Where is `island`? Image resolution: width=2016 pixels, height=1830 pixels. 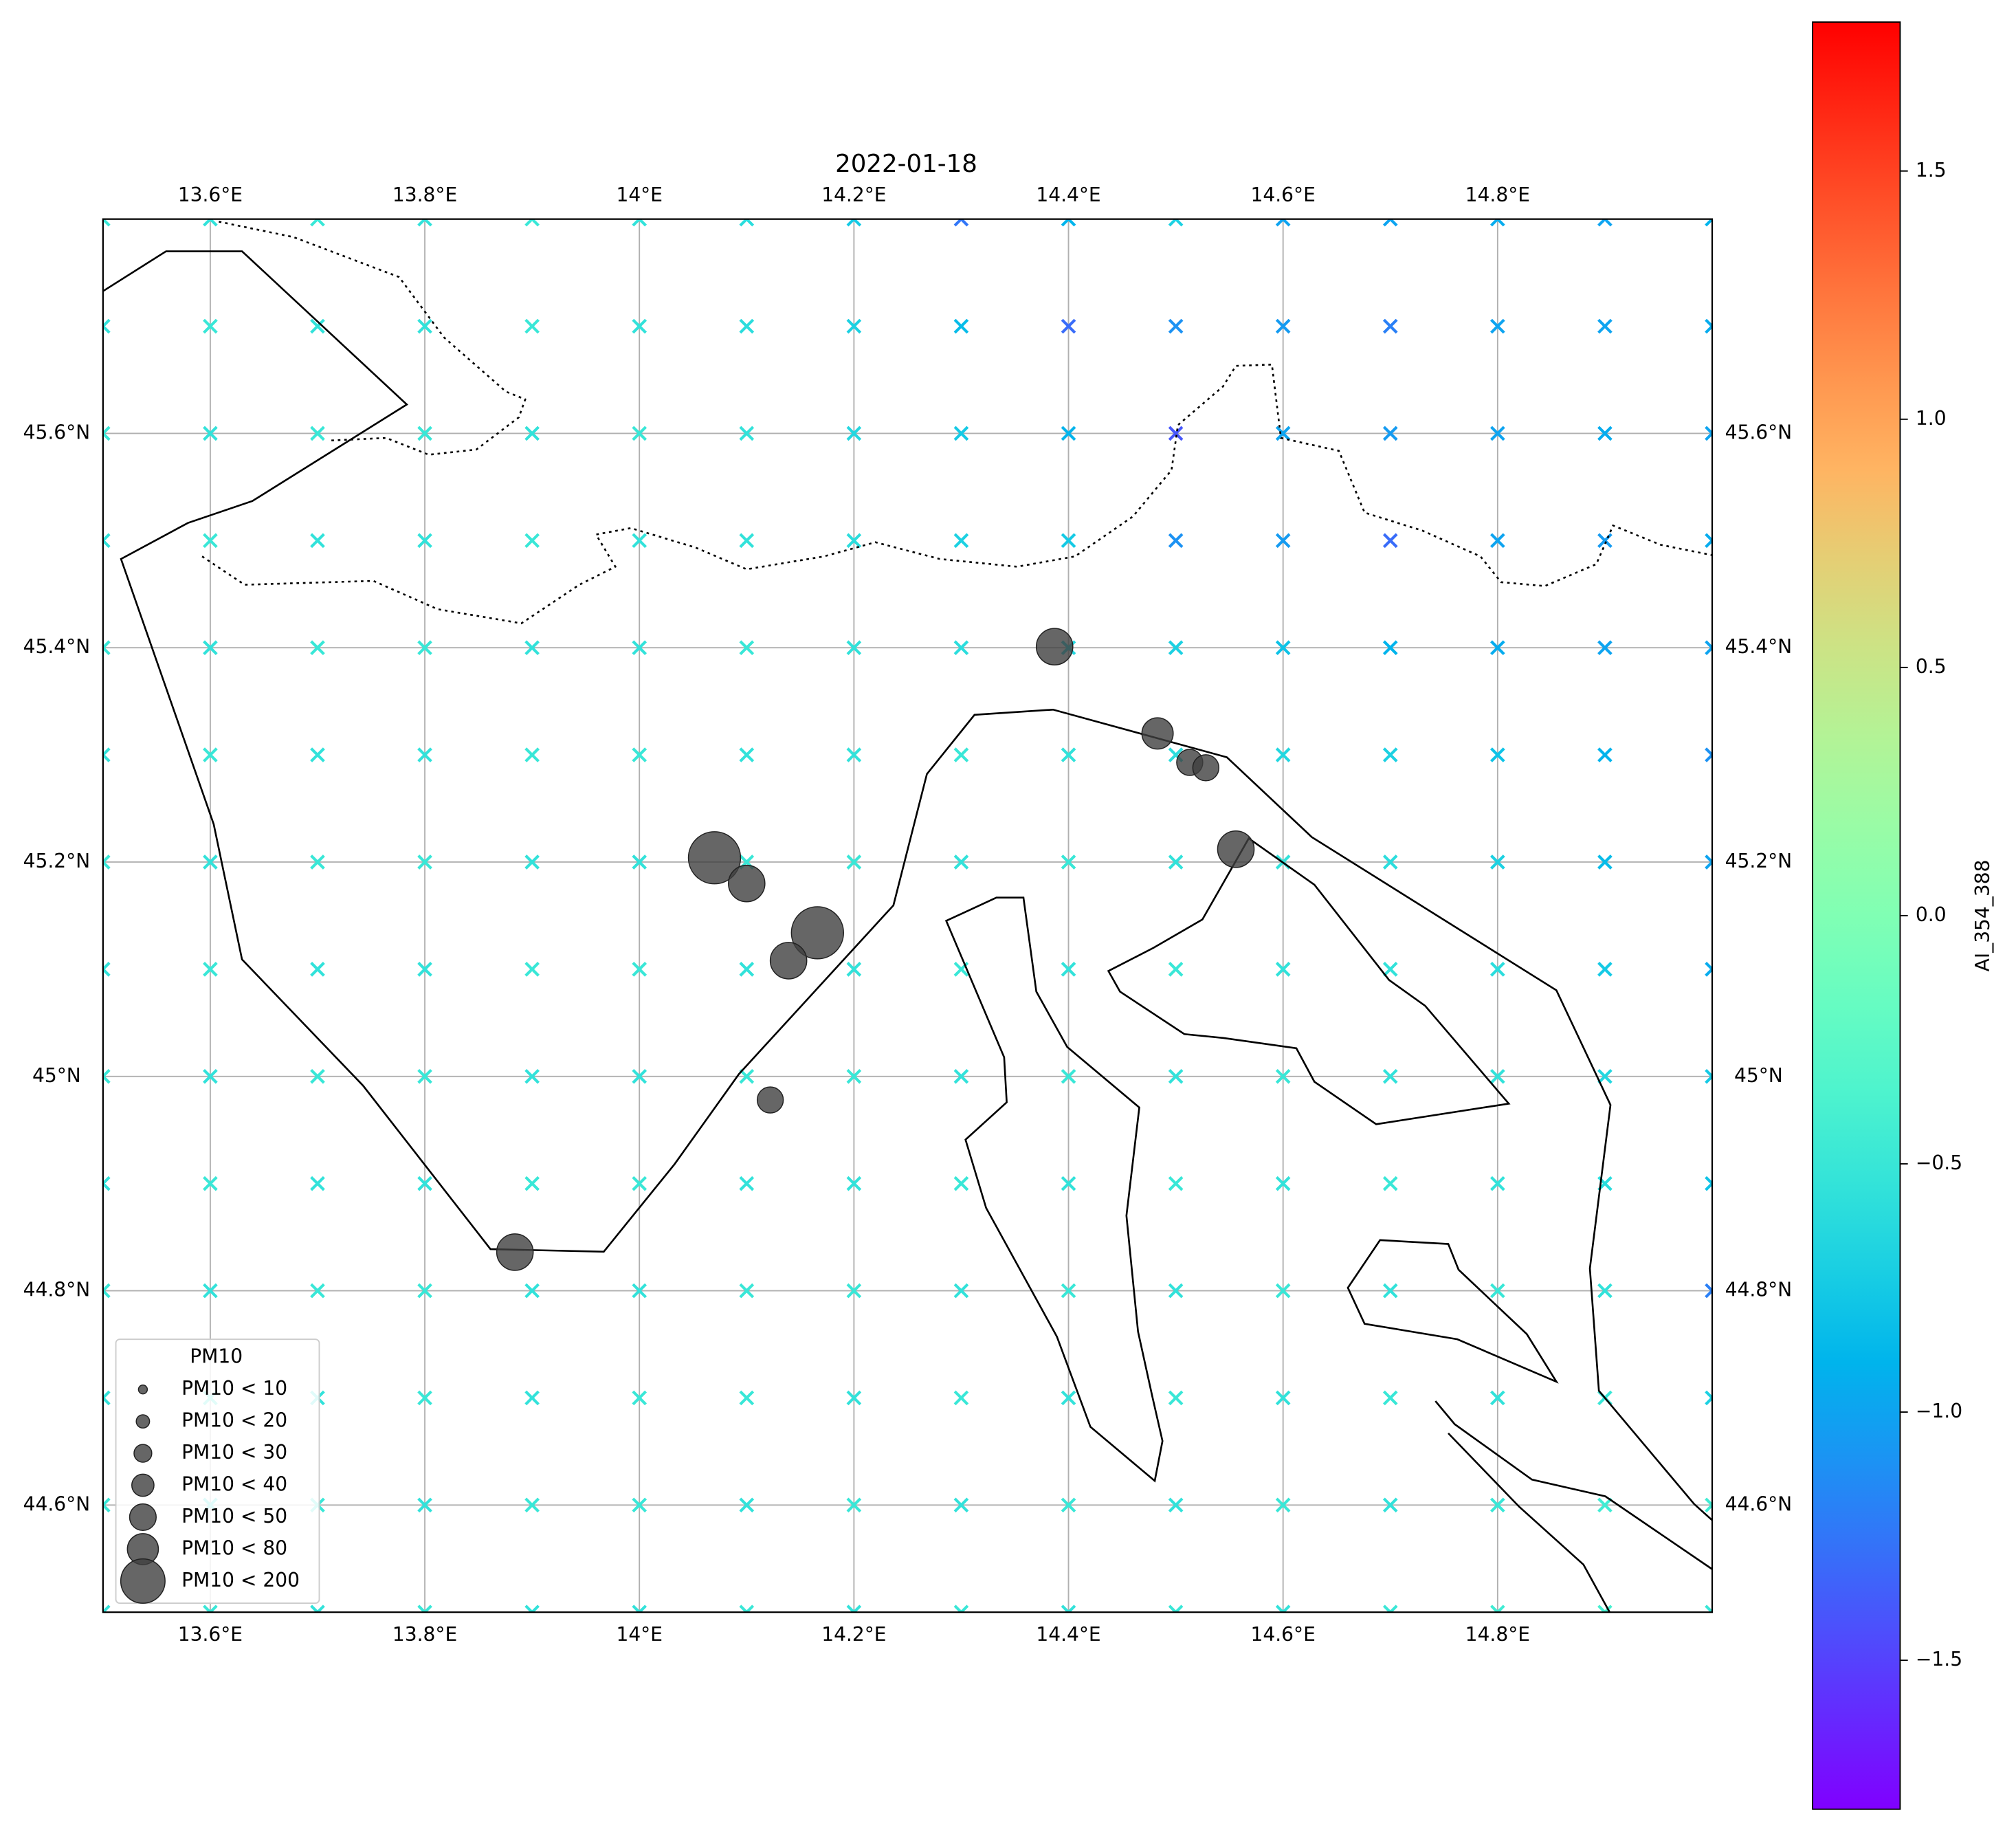 island is located at coordinates (1573, 1506).